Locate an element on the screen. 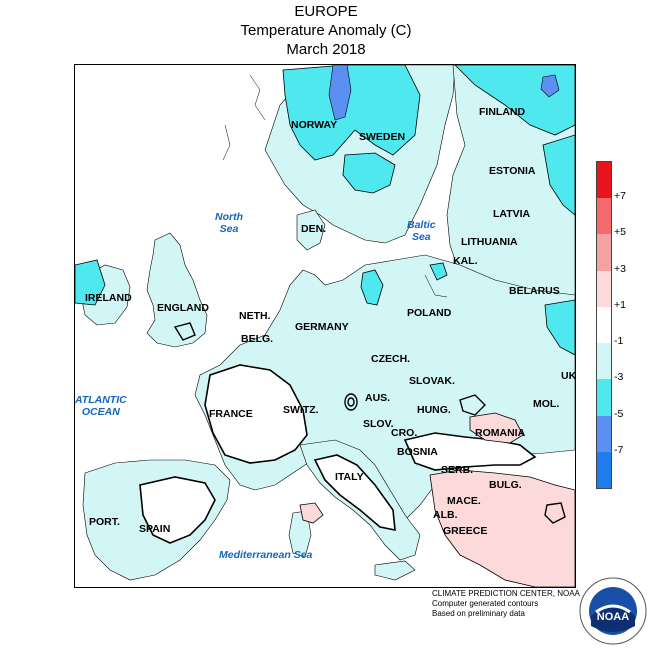 Image resolution: width=652 pixels, height=652 pixels. color-legend-label: +1 is located at coordinates (620, 304).